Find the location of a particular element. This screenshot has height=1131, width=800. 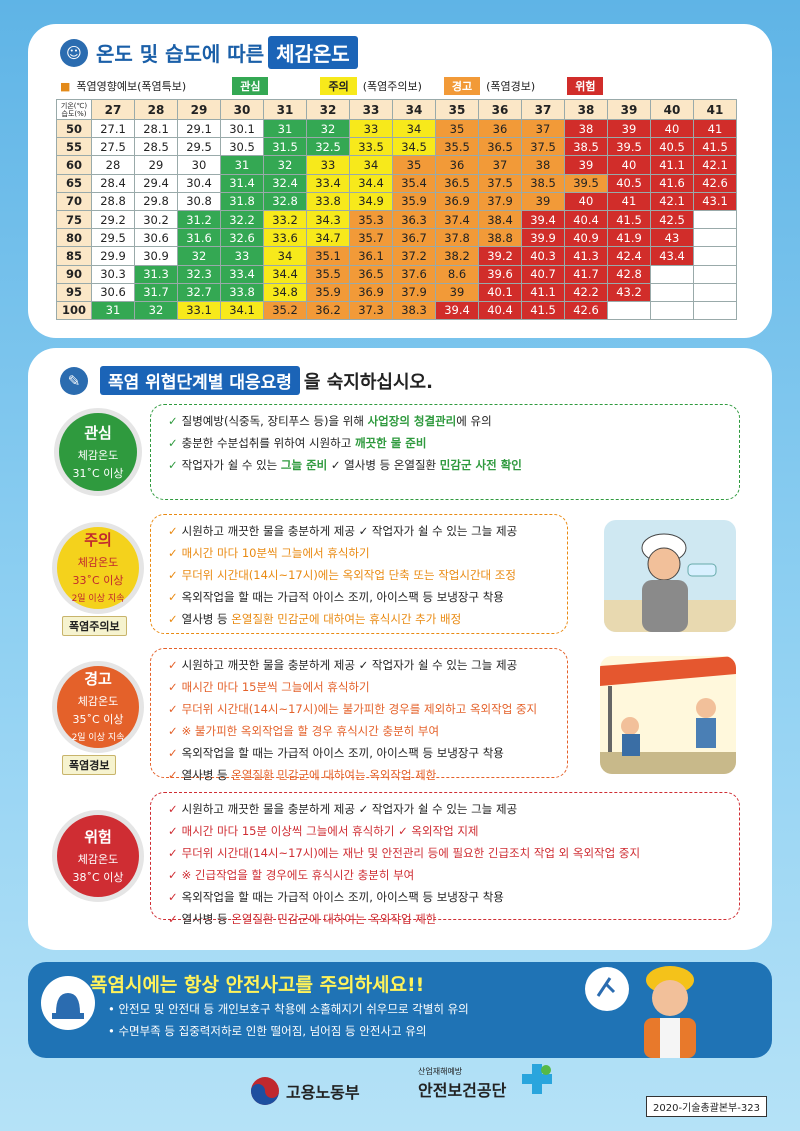

heat-index-cell: 39.2 is located at coordinates (500, 256).